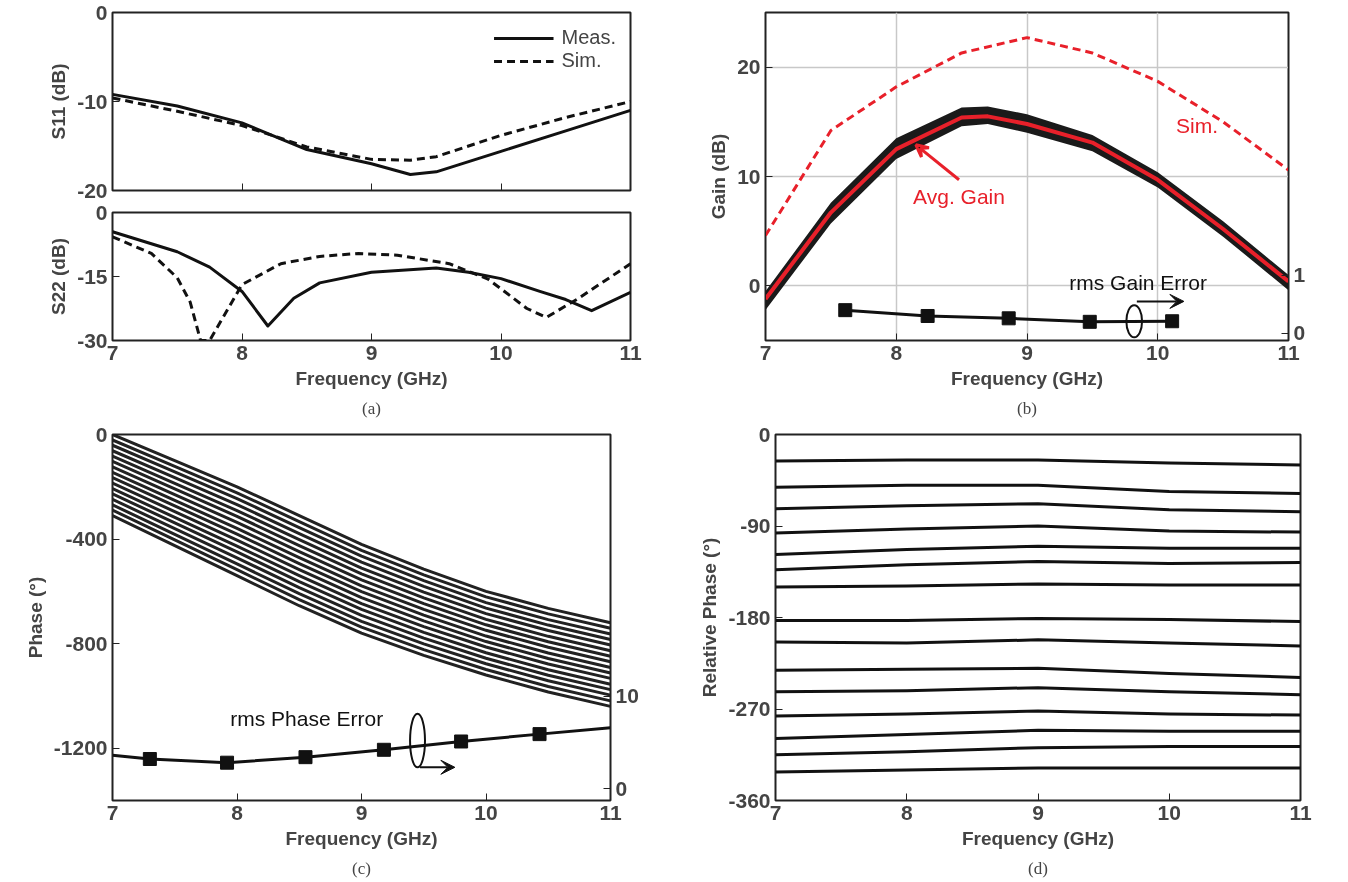  Describe the element at coordinates (749, 67) in the screenshot. I see `y-tick-label: 20` at that location.